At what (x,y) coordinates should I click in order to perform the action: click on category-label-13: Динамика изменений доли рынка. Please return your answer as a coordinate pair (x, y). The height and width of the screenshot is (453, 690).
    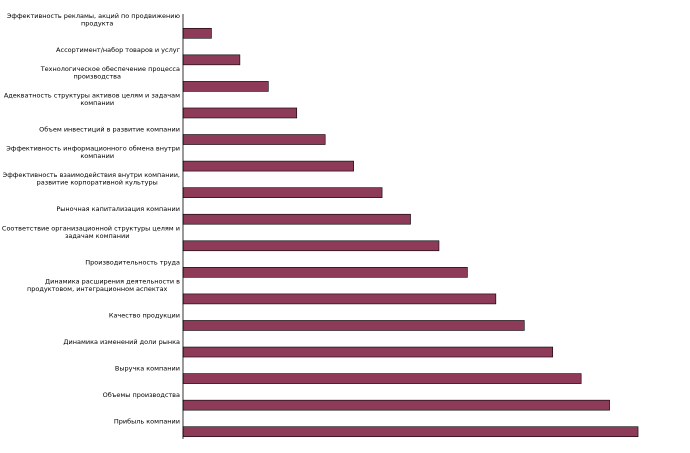
    Looking at the image, I should click on (121, 342).